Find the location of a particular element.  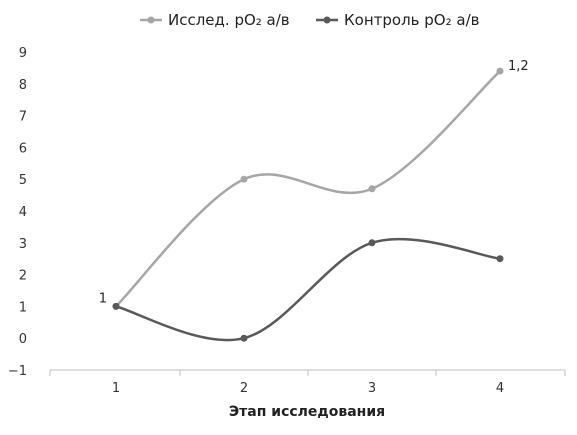

y-tick-label: 4 is located at coordinates (23, 212).